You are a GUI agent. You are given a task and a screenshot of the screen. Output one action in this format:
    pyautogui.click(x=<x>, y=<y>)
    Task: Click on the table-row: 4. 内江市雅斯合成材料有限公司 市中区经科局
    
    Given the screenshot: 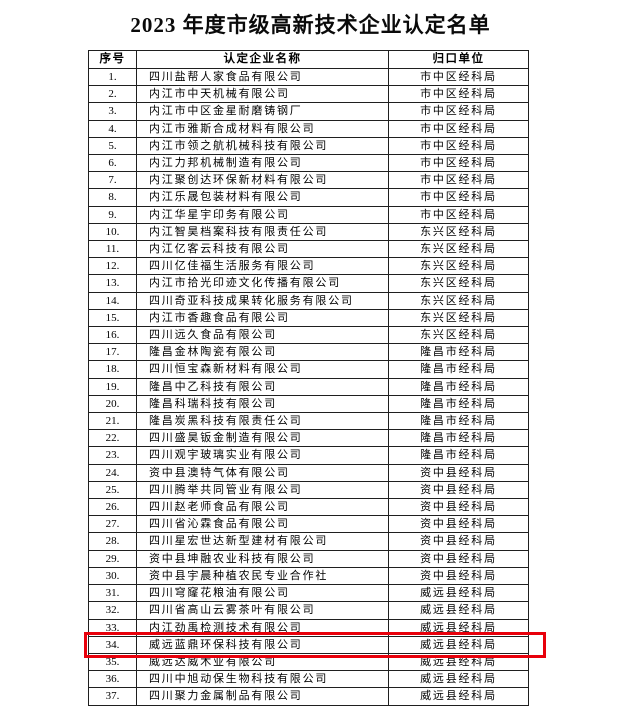 What is the action you would take?
    pyautogui.click(x=308, y=128)
    